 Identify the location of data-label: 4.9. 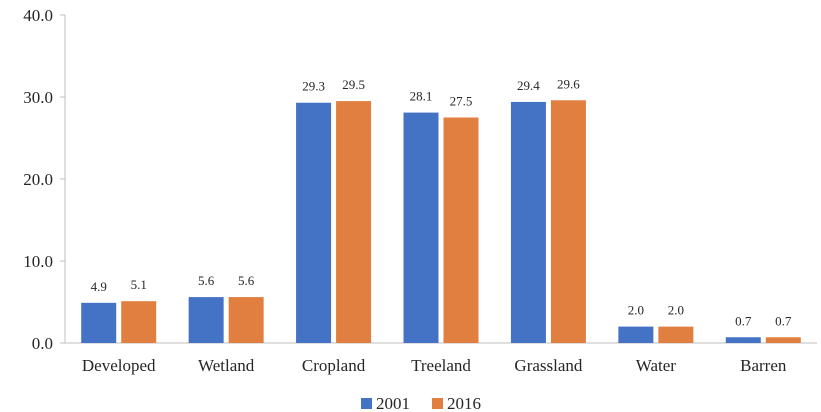
(99, 286).